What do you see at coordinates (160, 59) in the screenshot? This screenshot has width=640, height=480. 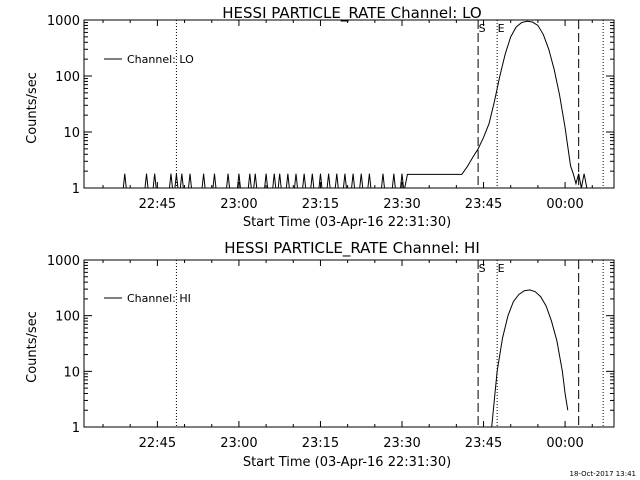 I see `legend-label: Channel: LO` at bounding box center [160, 59].